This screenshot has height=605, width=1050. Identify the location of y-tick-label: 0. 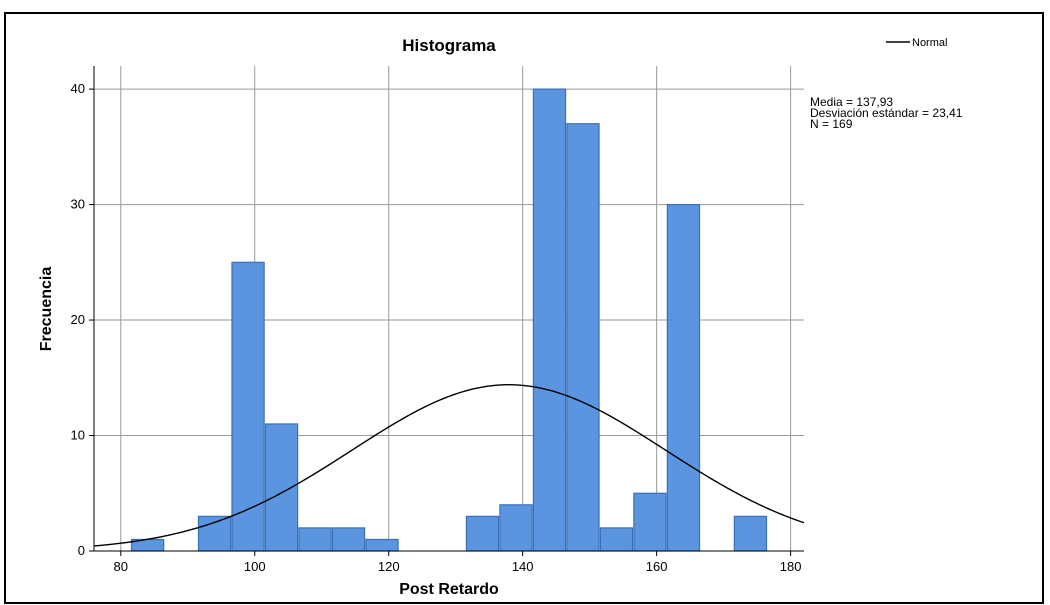
(81, 550).